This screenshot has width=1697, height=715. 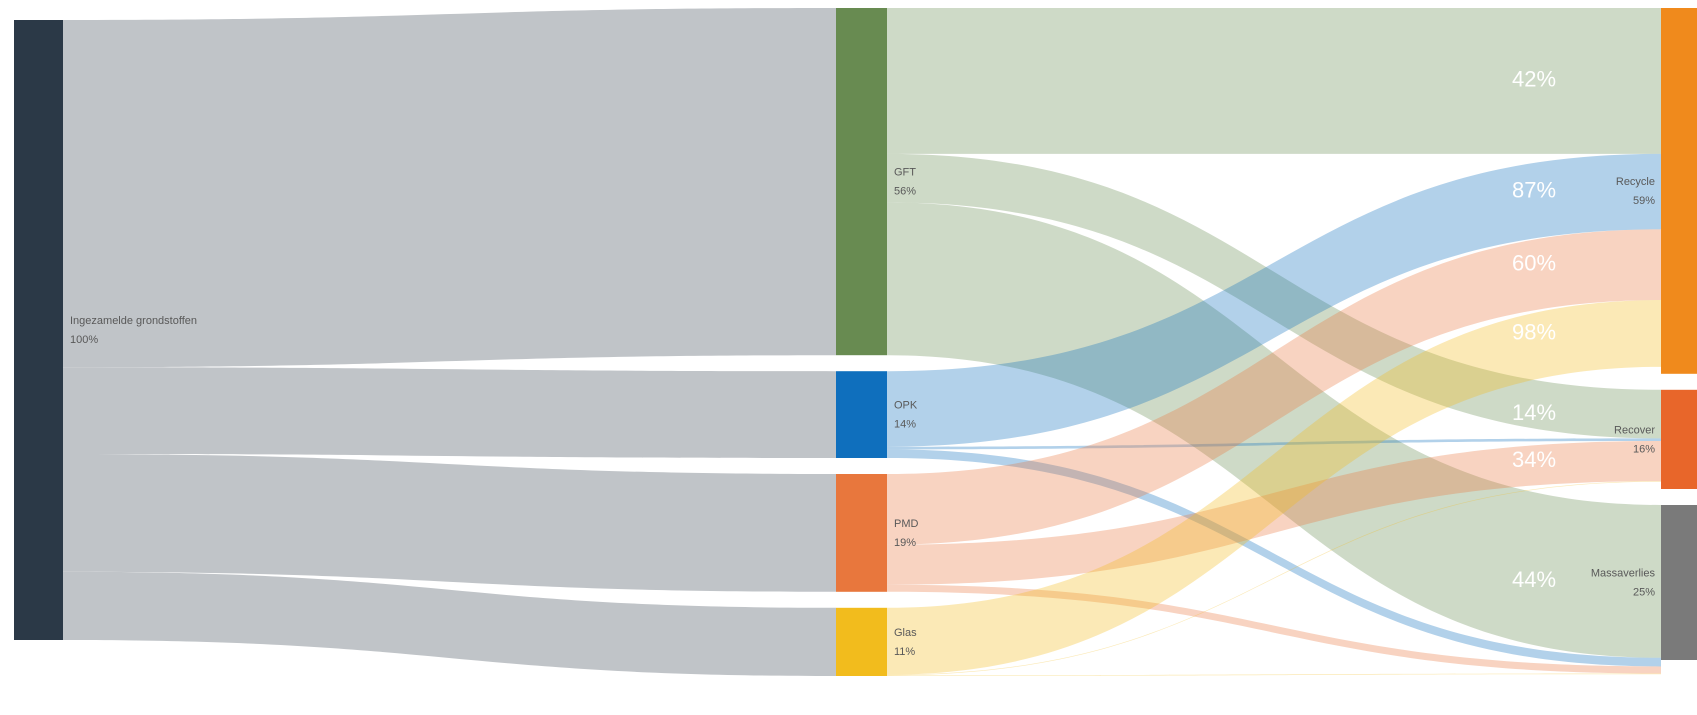 What do you see at coordinates (905, 425) in the screenshot?
I see `node-value-label: 14%` at bounding box center [905, 425].